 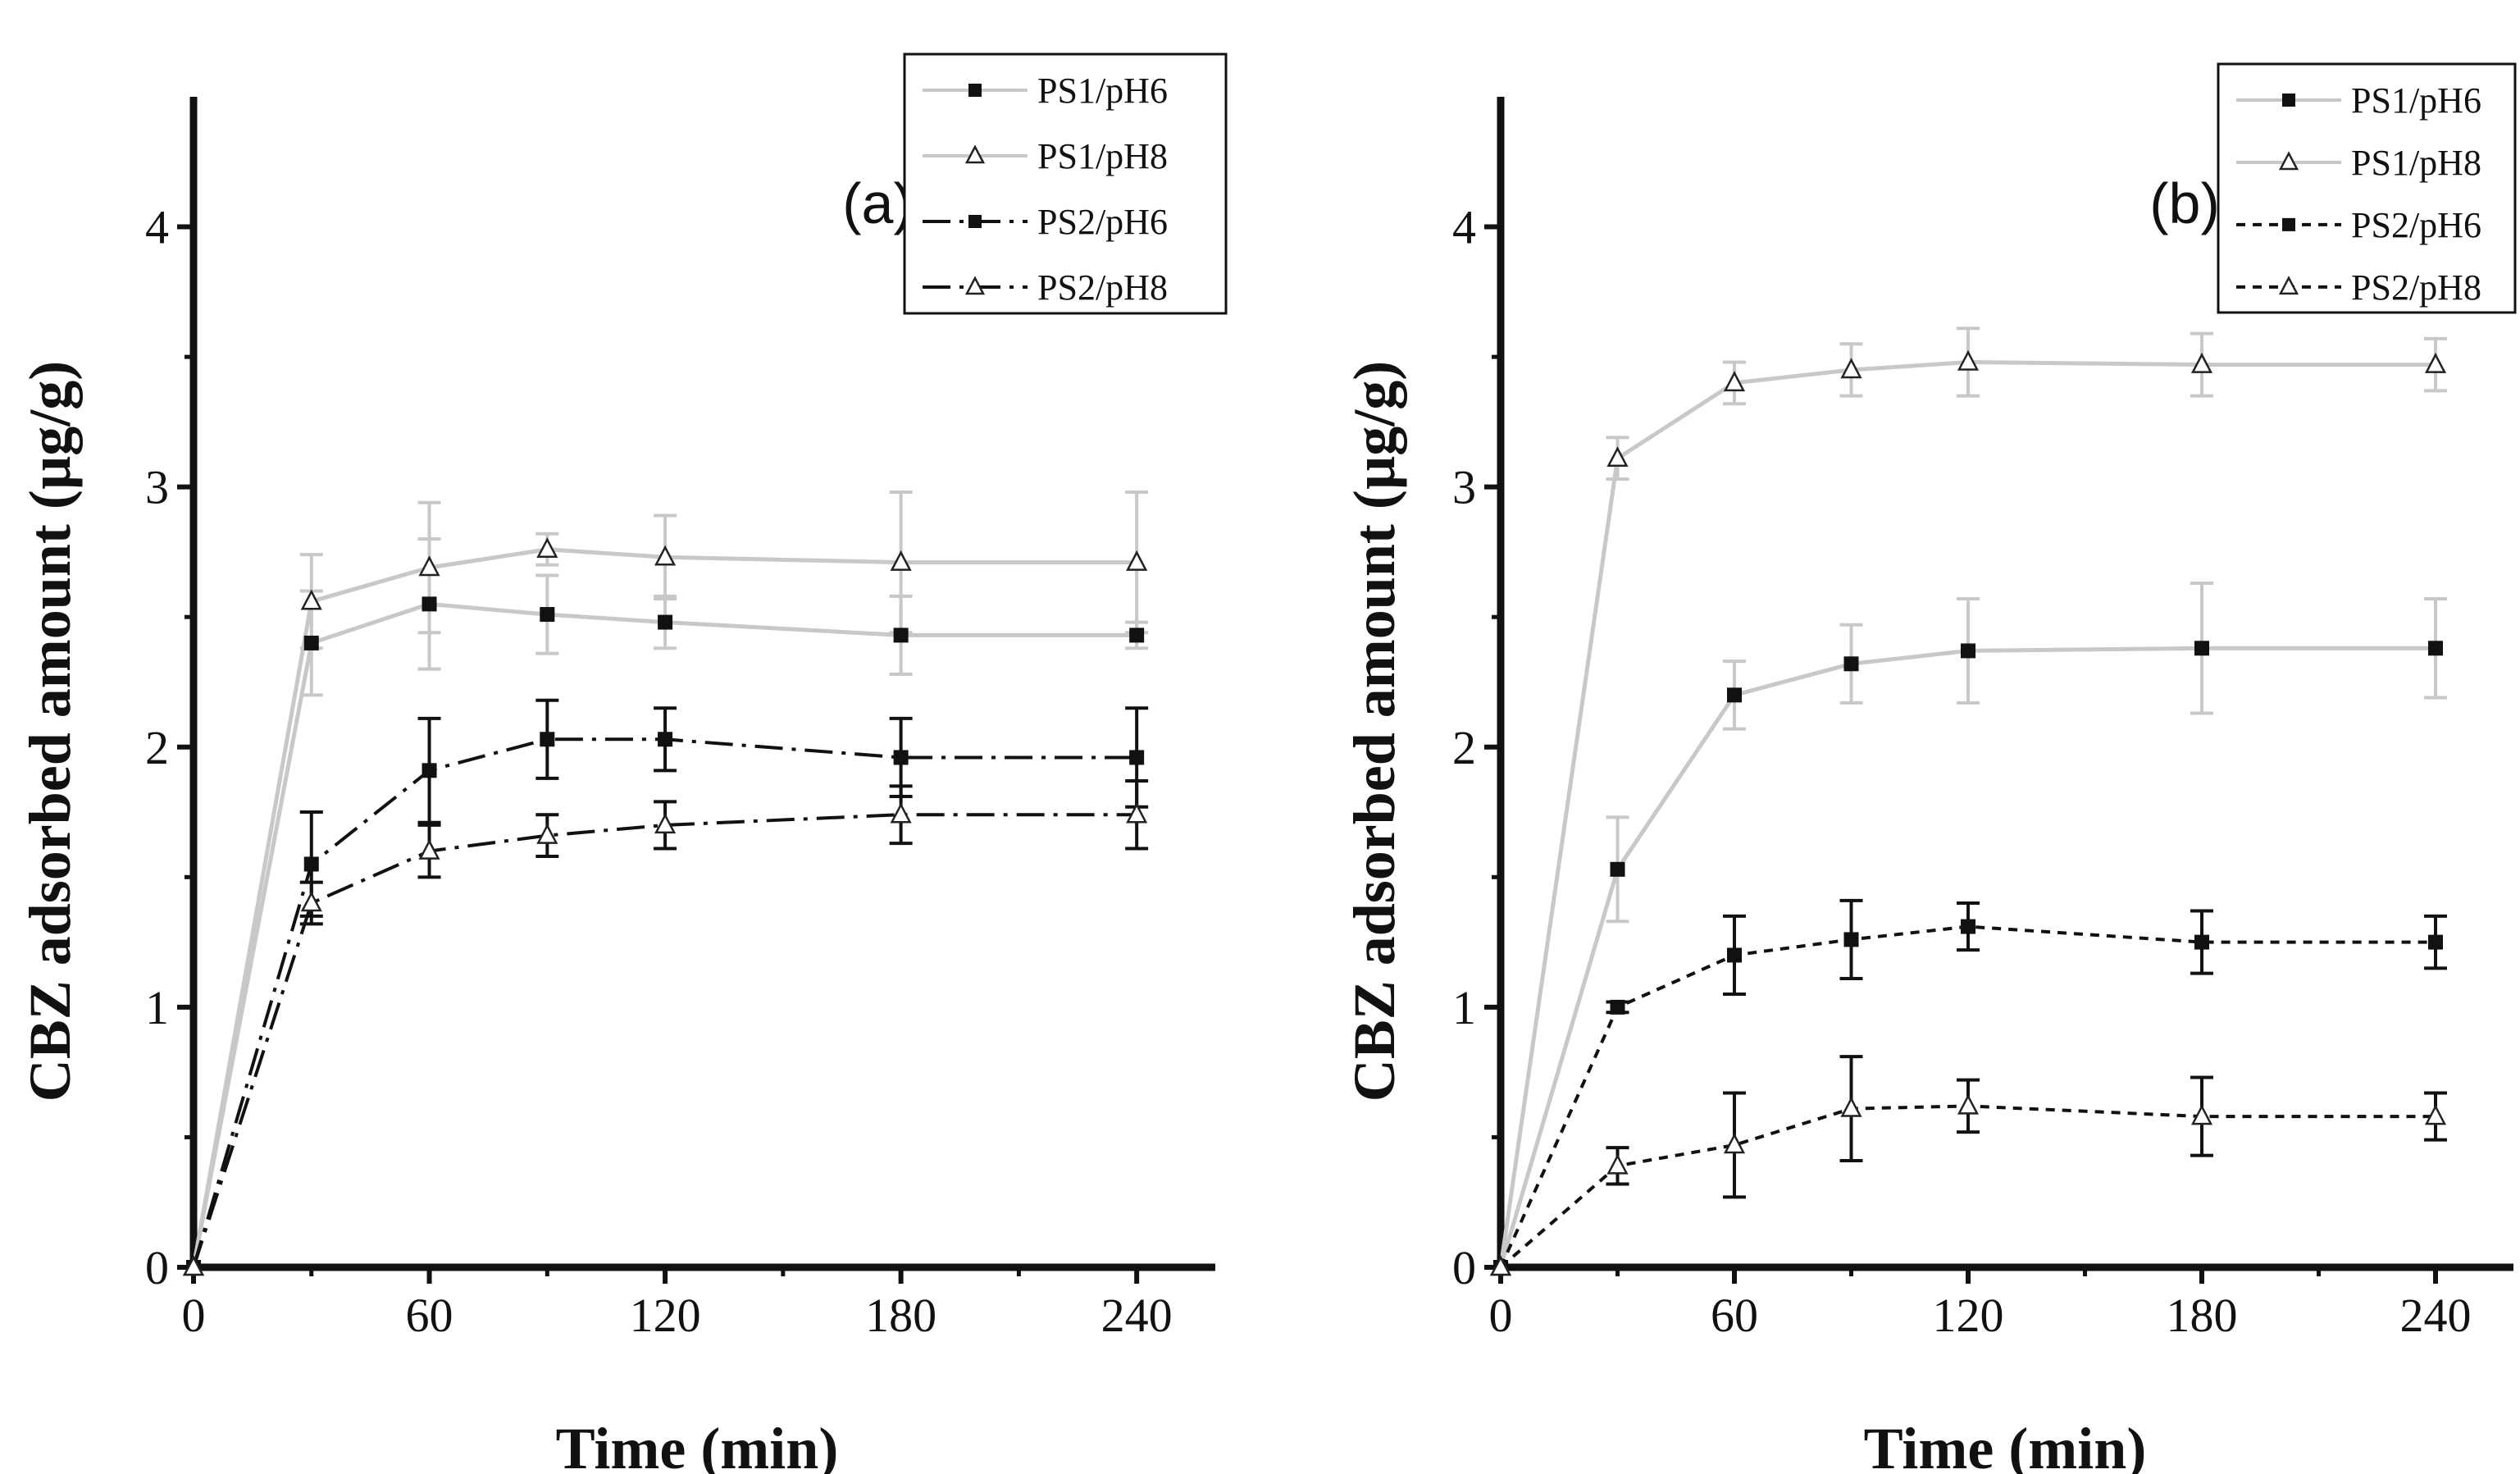 What do you see at coordinates (664, 1040) in the screenshot?
I see `series-line-ps2-ph8` at bounding box center [664, 1040].